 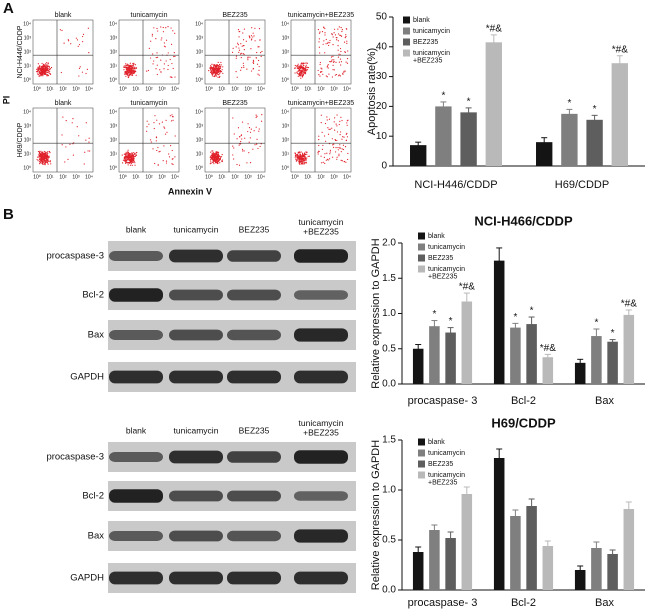 I want to click on legend-swatch, so click(x=421, y=258).